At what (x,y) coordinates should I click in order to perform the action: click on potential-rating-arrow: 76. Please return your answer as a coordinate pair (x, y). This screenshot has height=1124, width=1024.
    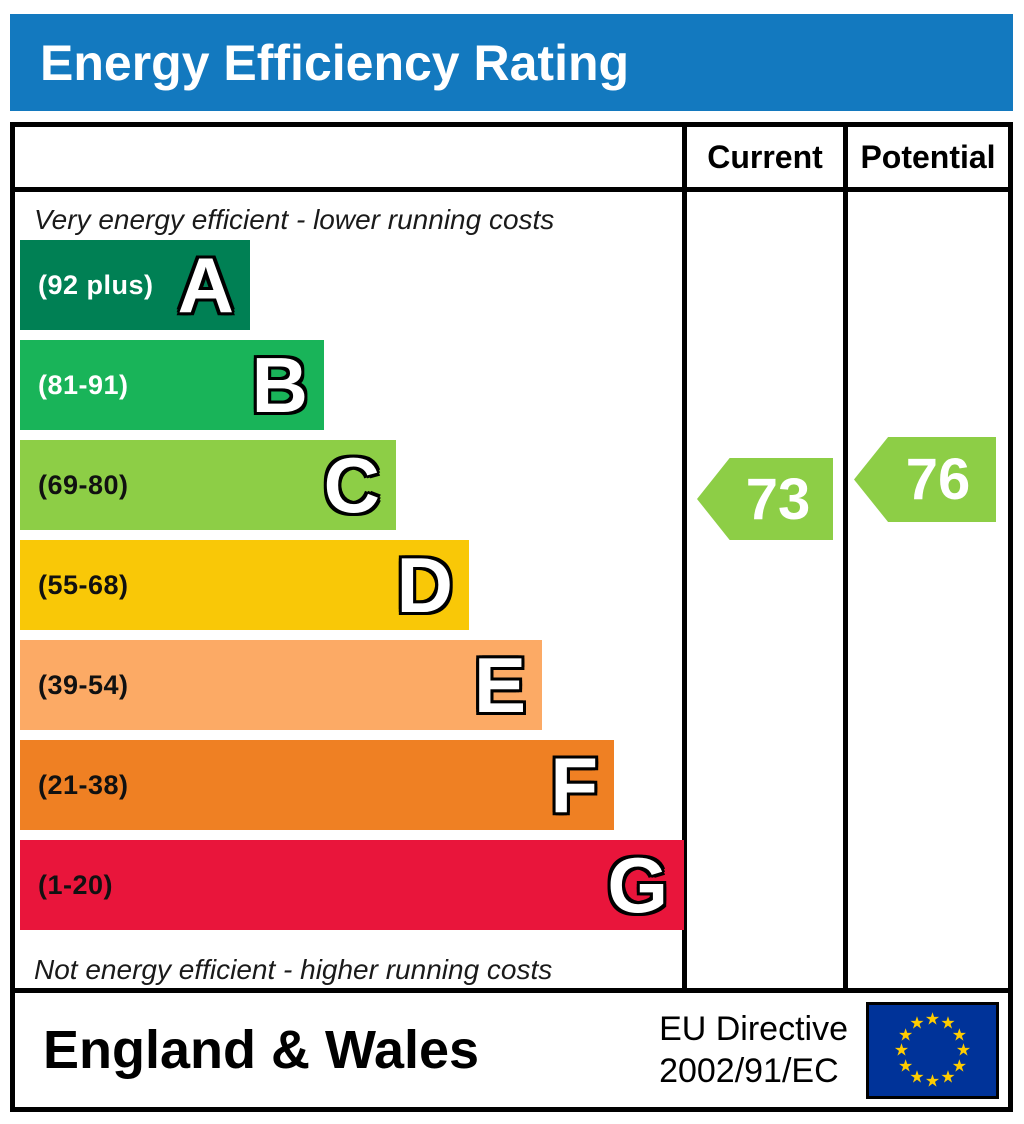
    Looking at the image, I should click on (925, 479).